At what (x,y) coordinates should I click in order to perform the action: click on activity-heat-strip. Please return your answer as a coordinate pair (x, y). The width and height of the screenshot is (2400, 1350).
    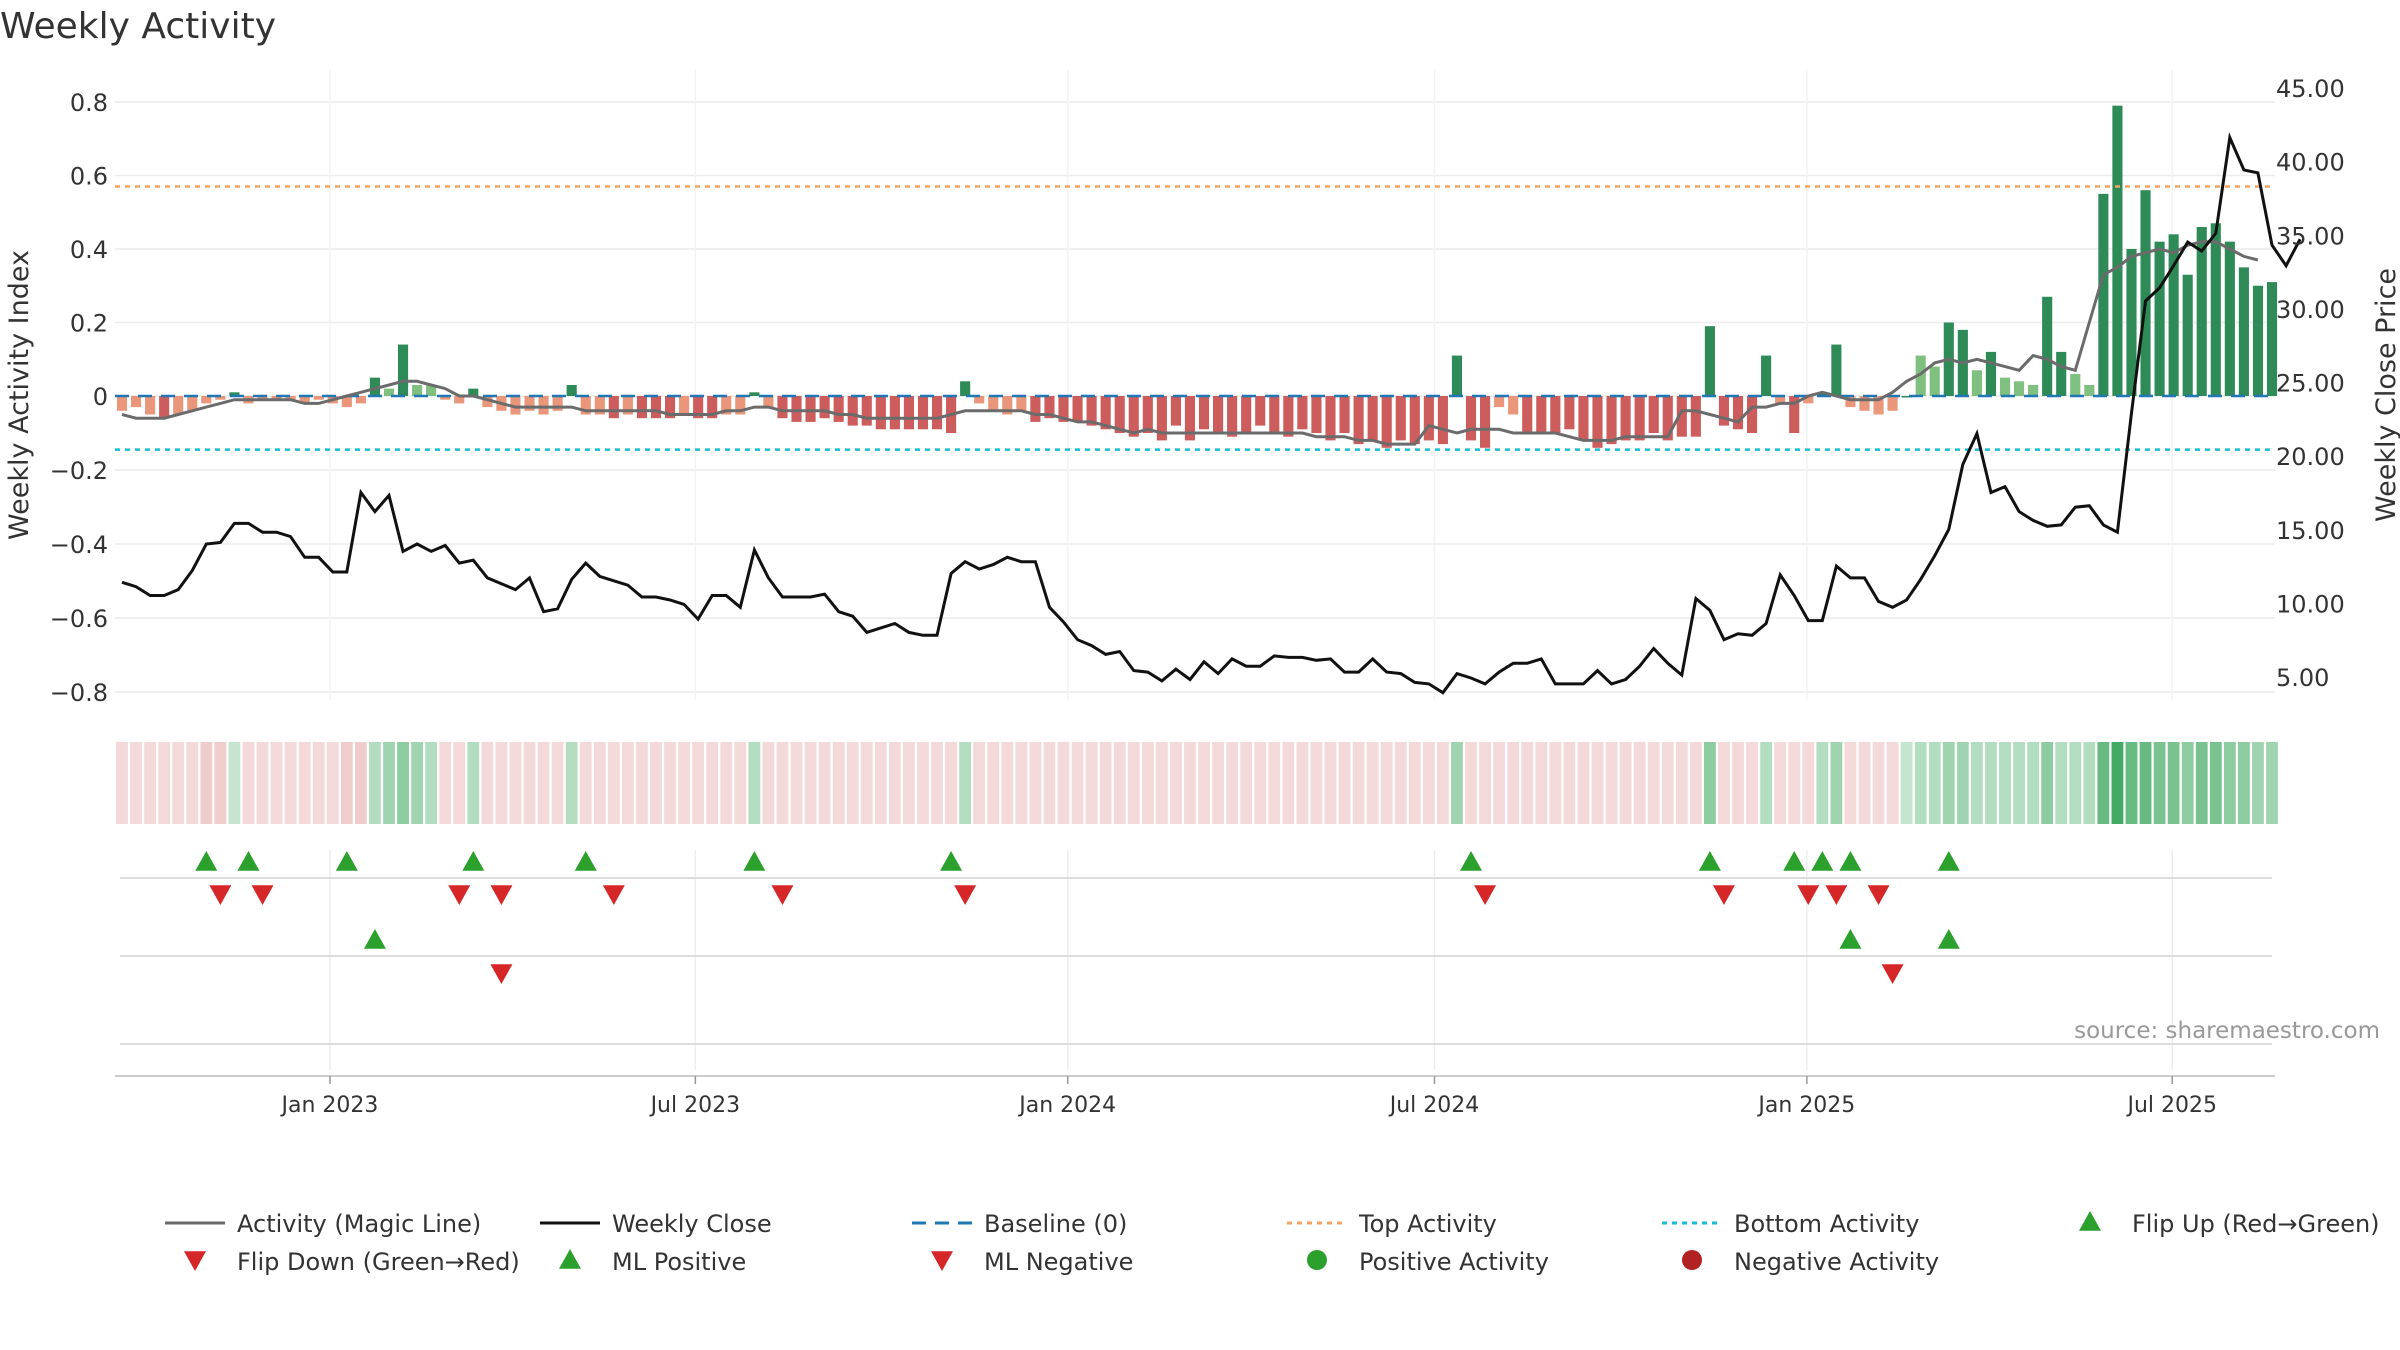
    Looking at the image, I should click on (1197, 783).